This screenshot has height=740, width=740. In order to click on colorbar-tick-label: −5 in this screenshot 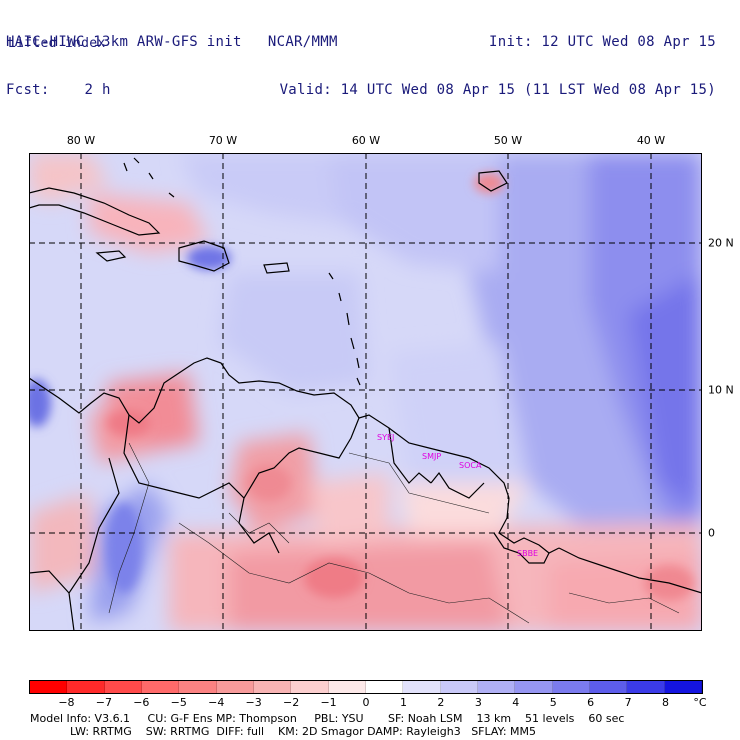, I will do `click(178, 702)`.